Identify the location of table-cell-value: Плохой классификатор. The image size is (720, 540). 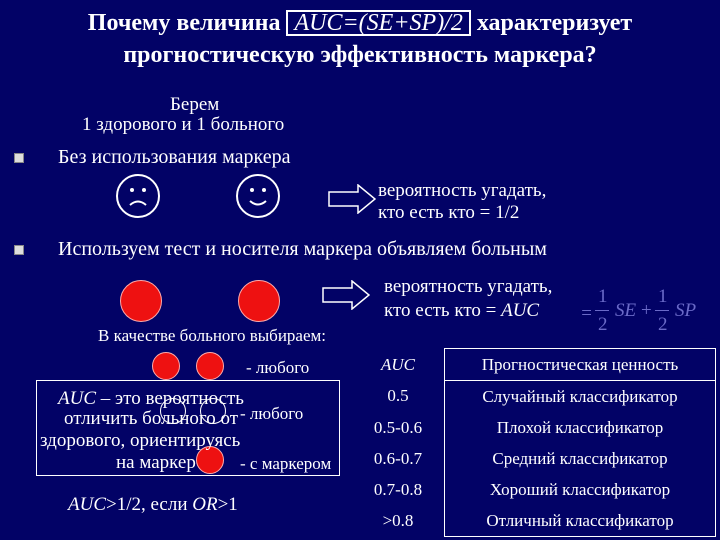
(580, 427).